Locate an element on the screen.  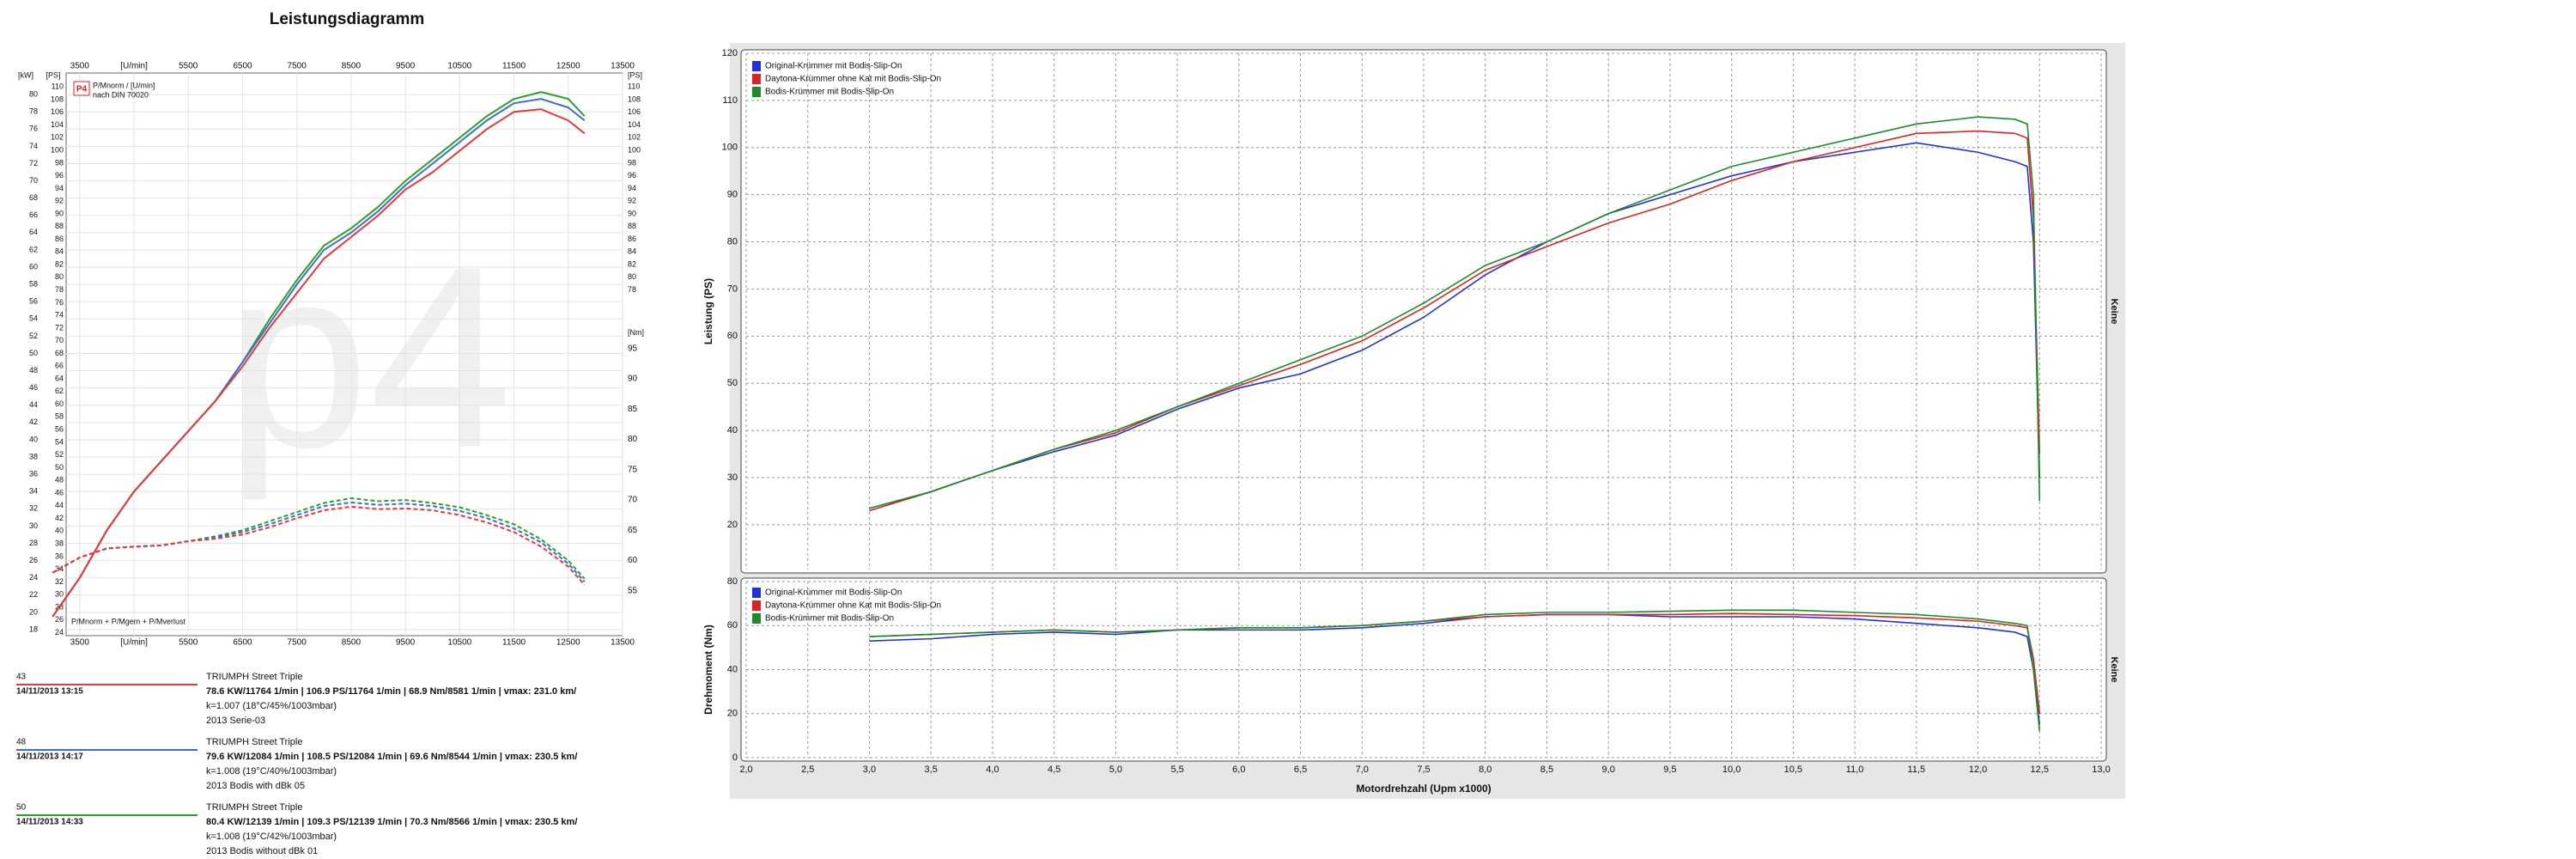
legend-box-text: nach DIN 70020 is located at coordinates (121, 94).